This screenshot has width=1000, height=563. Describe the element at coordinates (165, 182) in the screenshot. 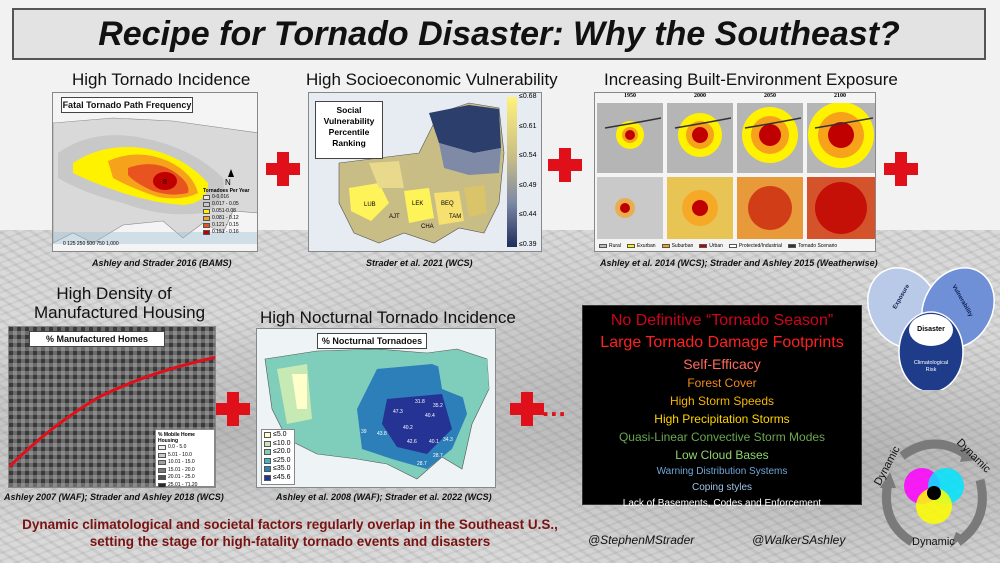

I see `svg-text: 8` at that location.